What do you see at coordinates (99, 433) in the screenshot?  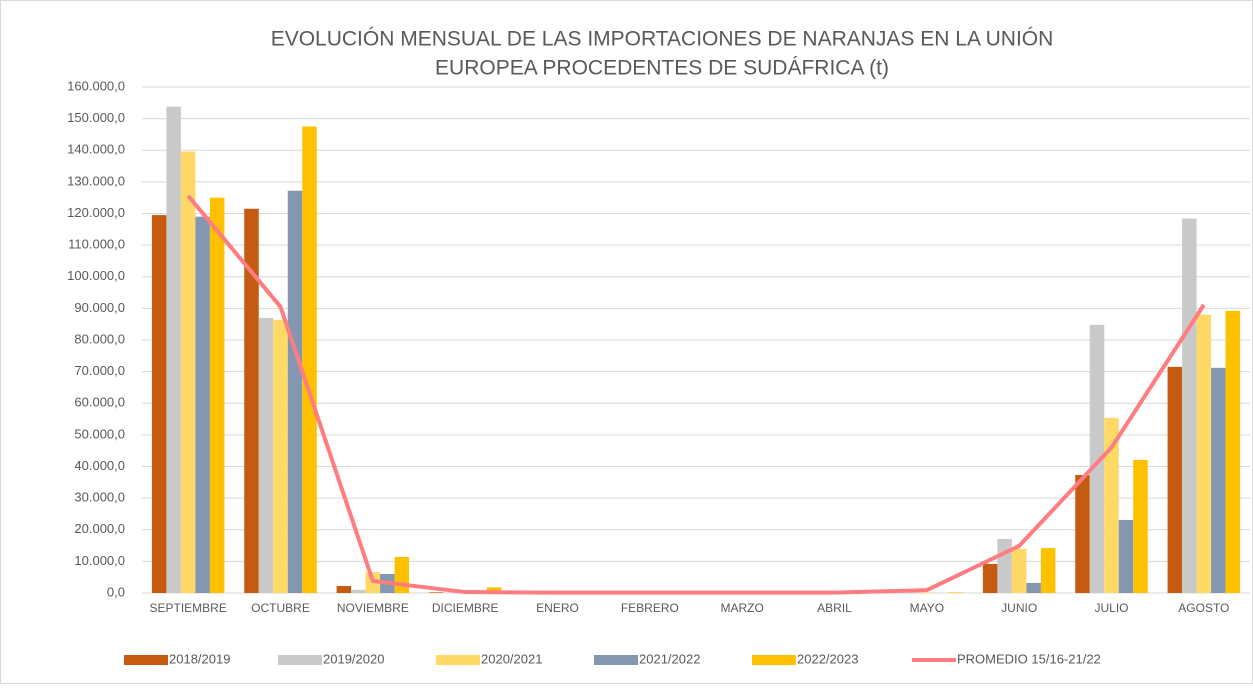 I see `y-tick-label: 50.000,0` at bounding box center [99, 433].